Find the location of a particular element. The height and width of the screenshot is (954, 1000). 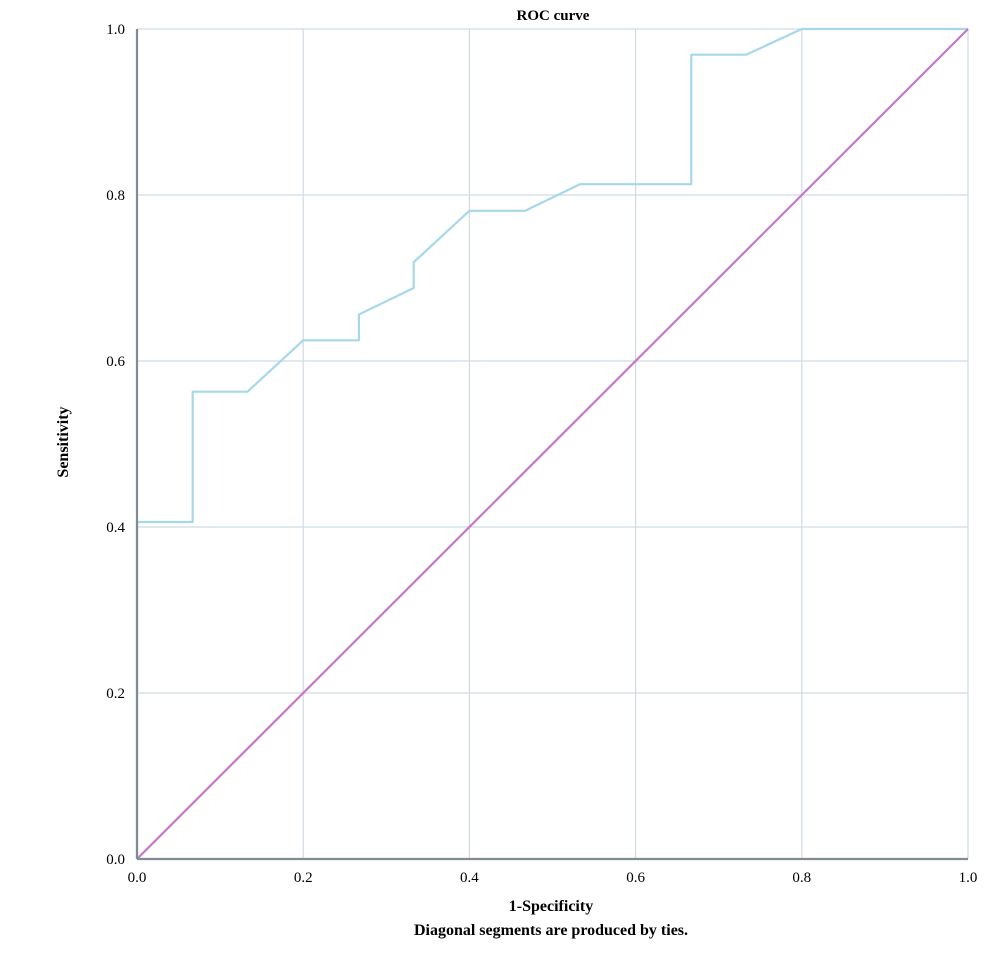

y-tick-label: 1.0 is located at coordinates (115, 30).